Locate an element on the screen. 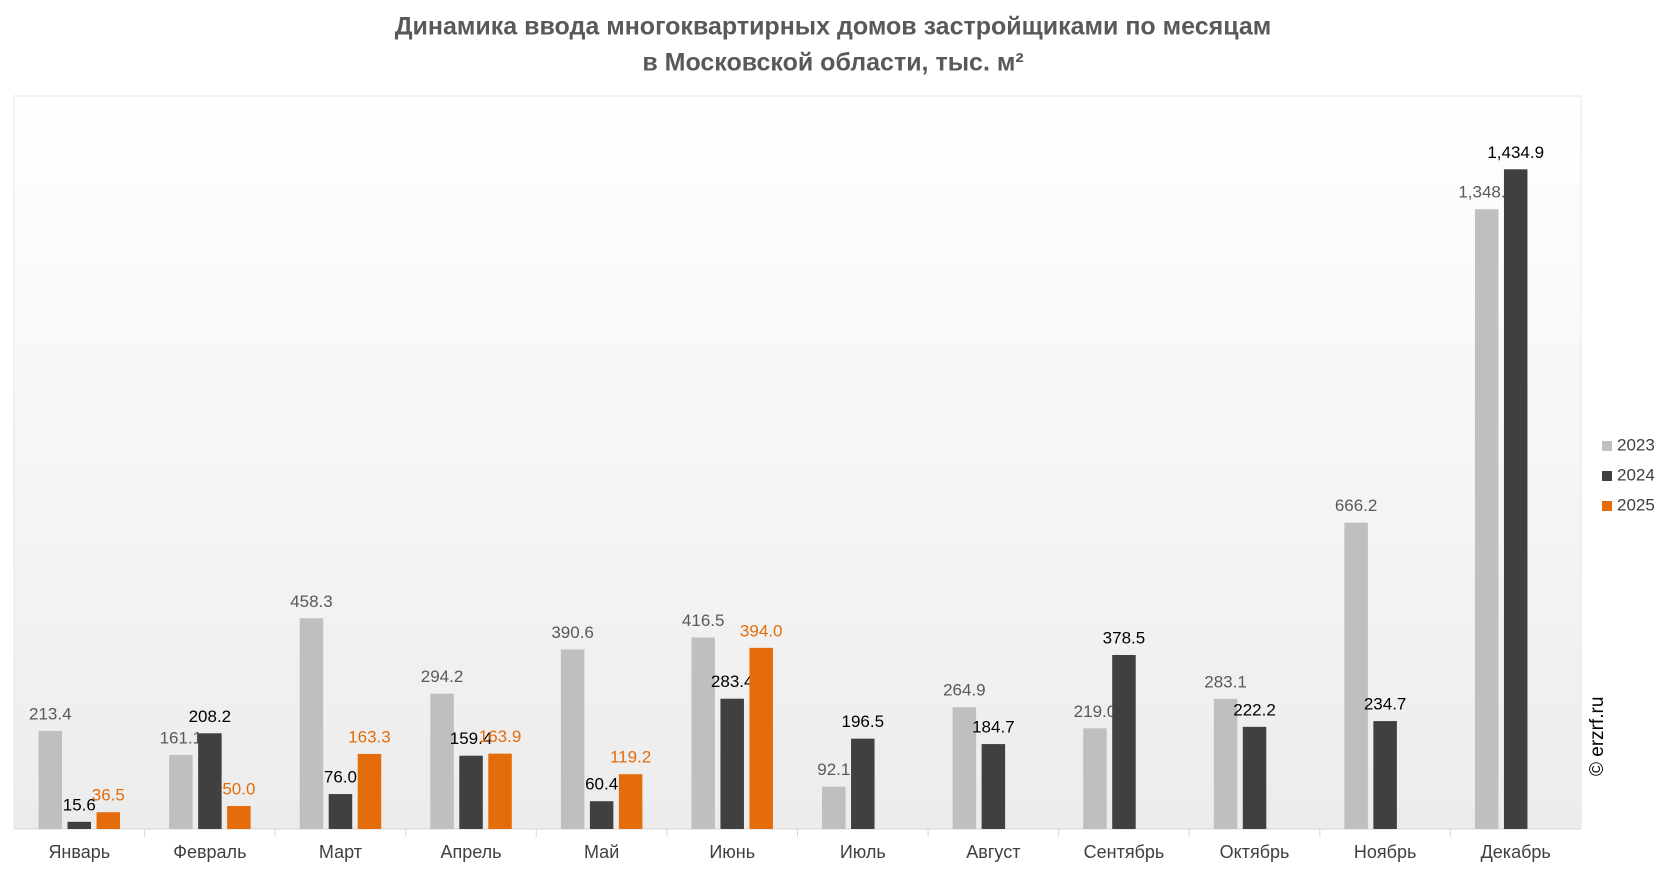 Image resolution: width=1666 pixels, height=872 pixels. value-label: 208.2 is located at coordinates (210, 716).